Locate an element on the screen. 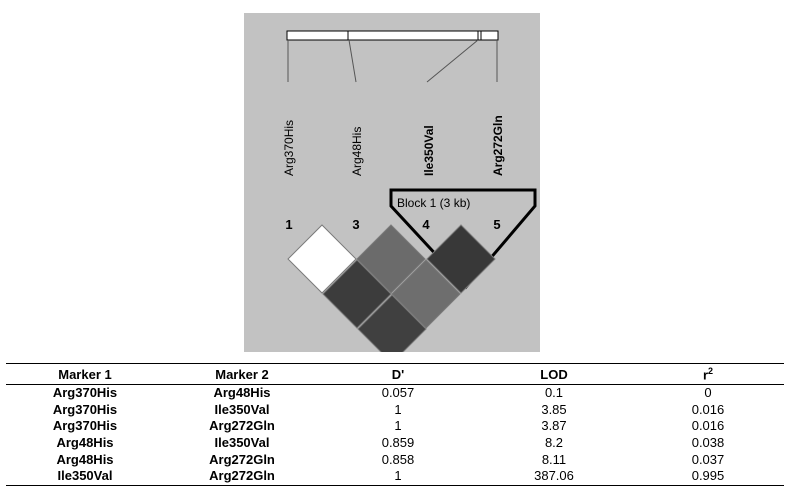 The width and height of the screenshot is (790, 504). haplotype-block-outline is located at coordinates (463, 239).